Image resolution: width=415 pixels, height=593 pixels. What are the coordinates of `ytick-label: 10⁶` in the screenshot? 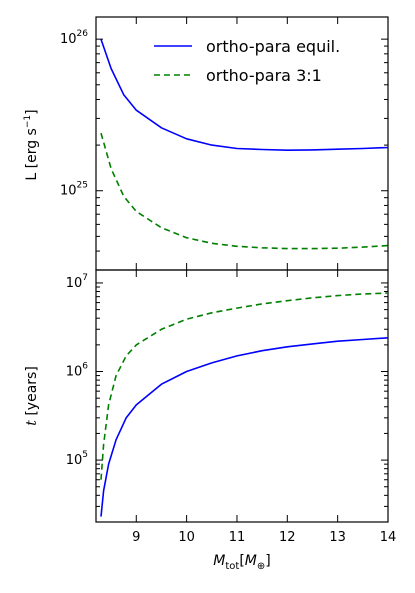 It's located at (77, 371).